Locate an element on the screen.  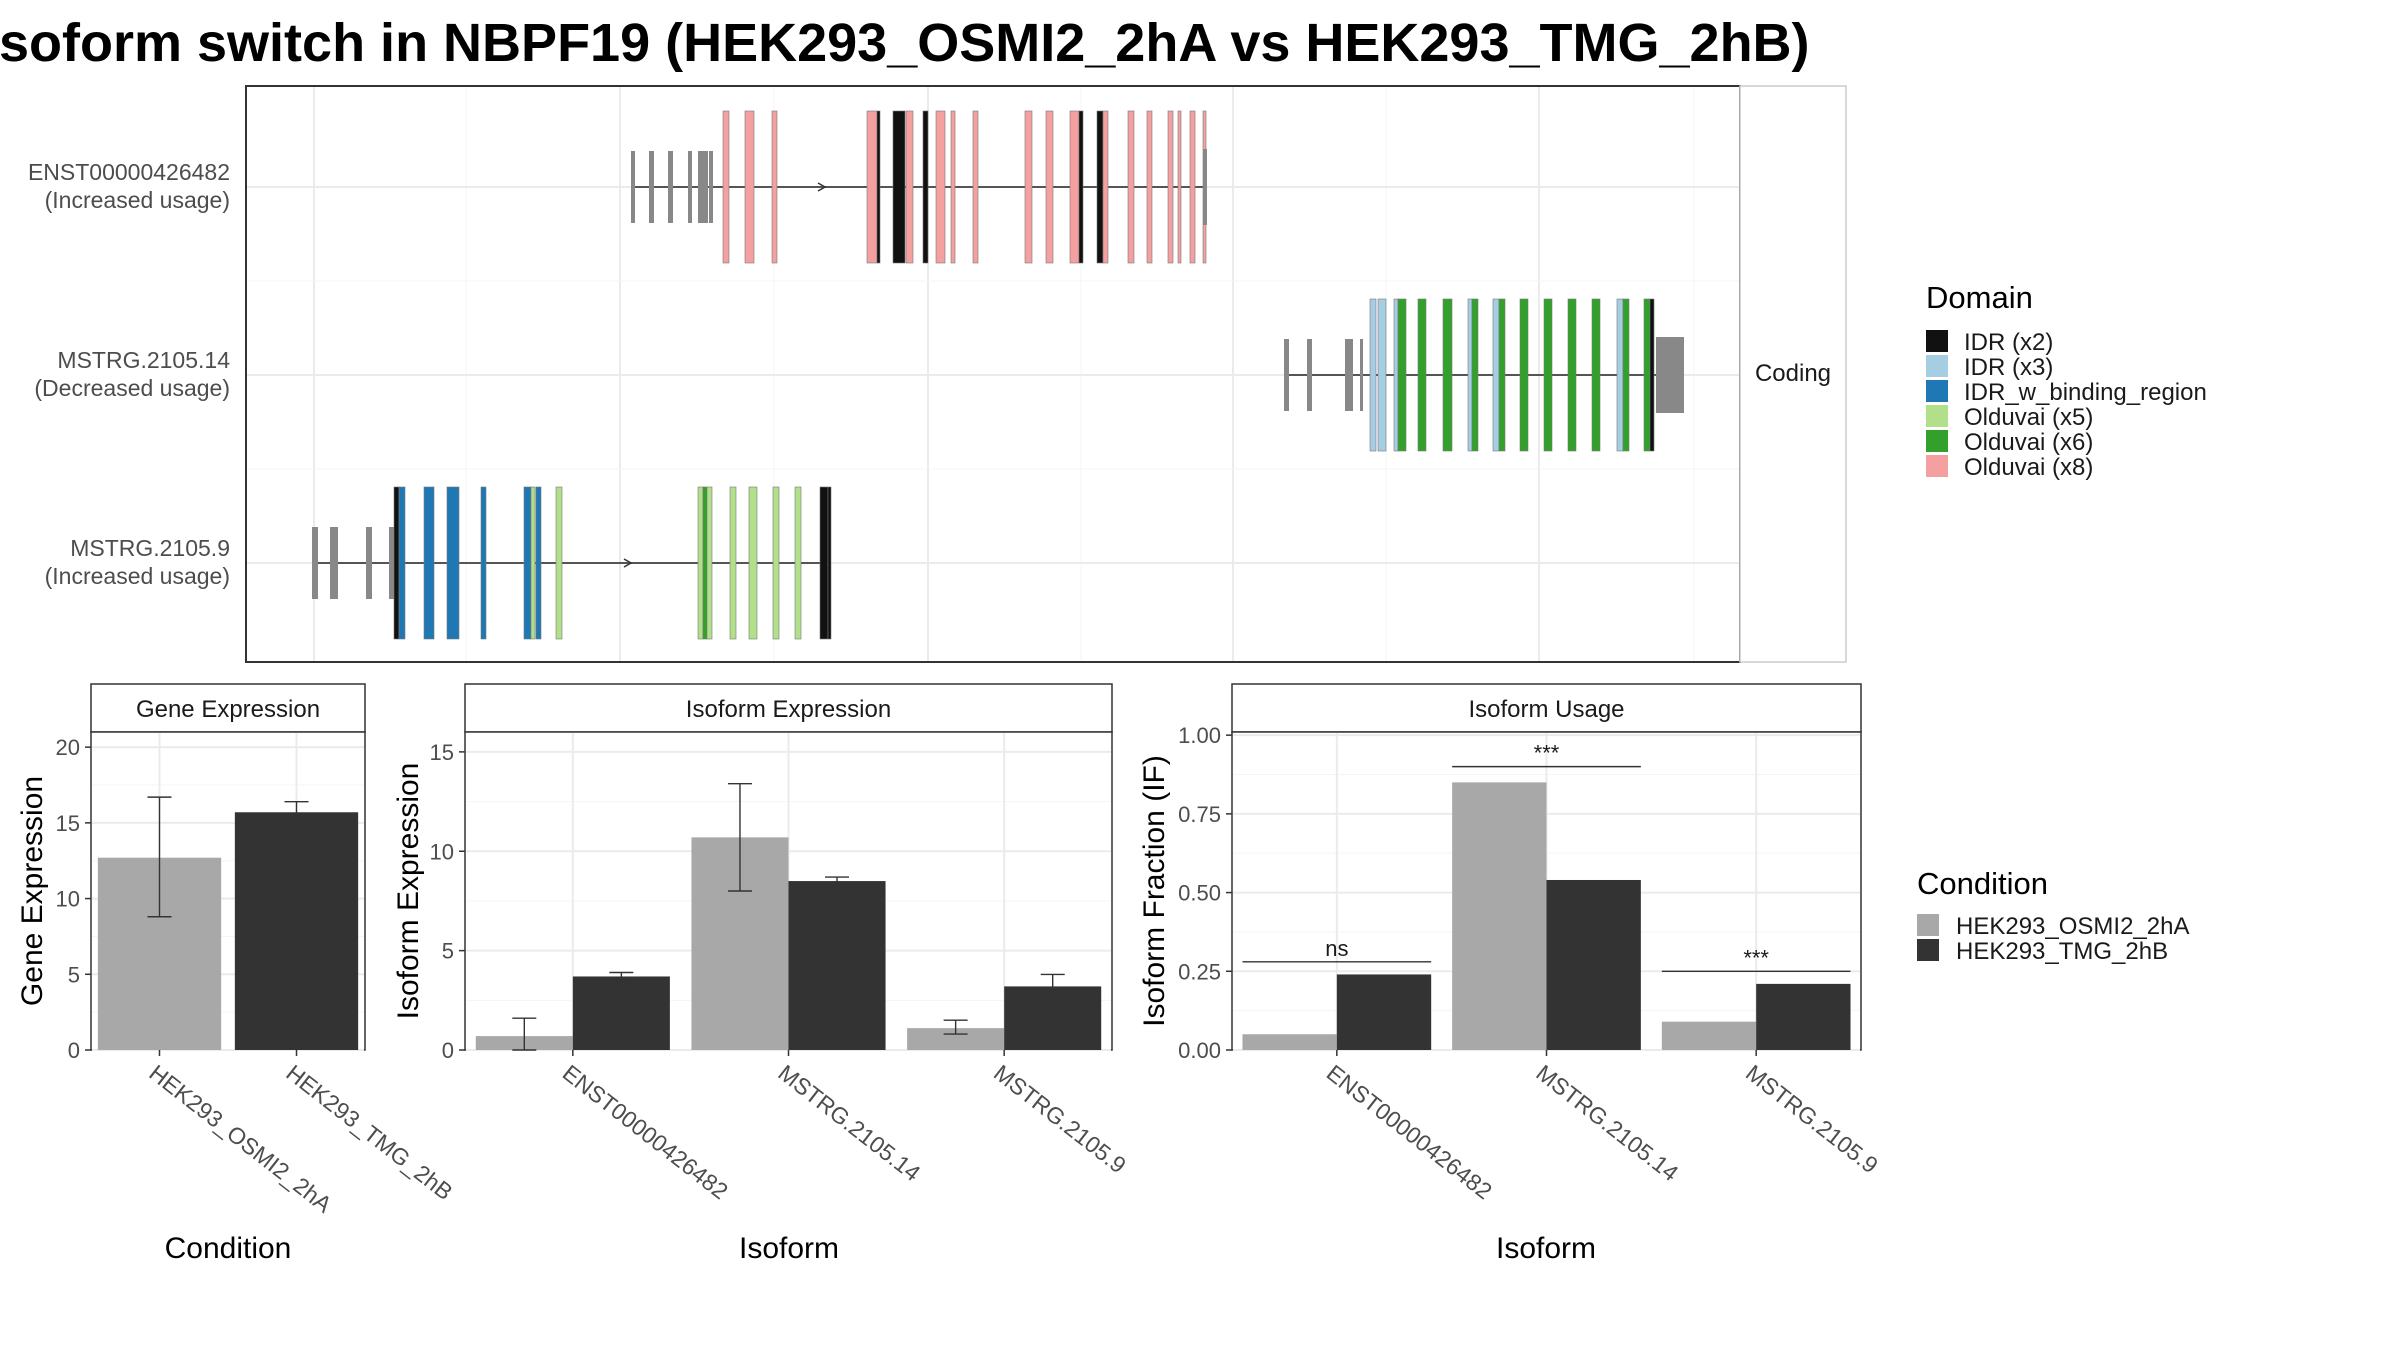
y-tick-label: 1.00 is located at coordinates (1199, 735).